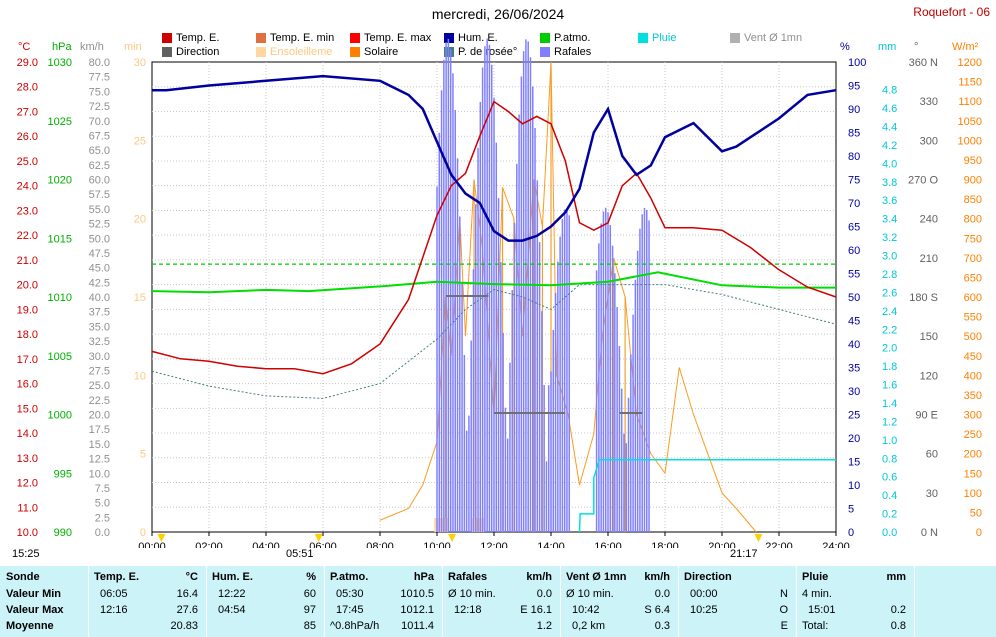  I want to click on wind-max-value: S 6.4, so click(657, 610).